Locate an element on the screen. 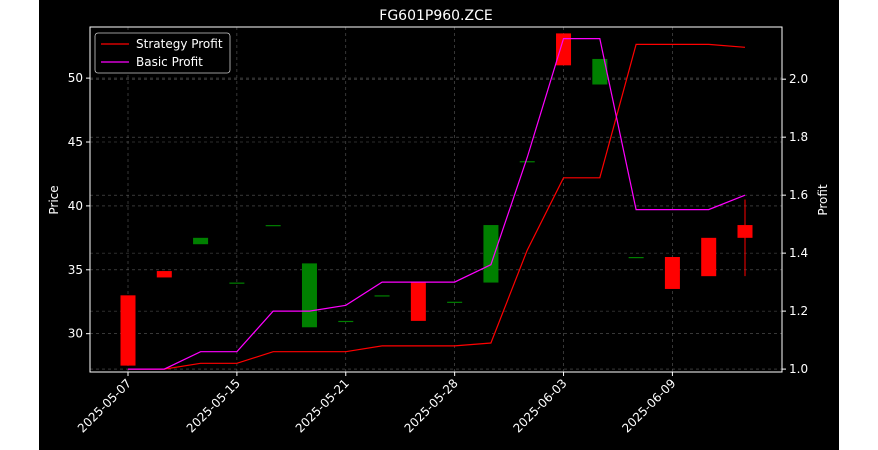  y-axis-label-right: Profit is located at coordinates (823, 200).